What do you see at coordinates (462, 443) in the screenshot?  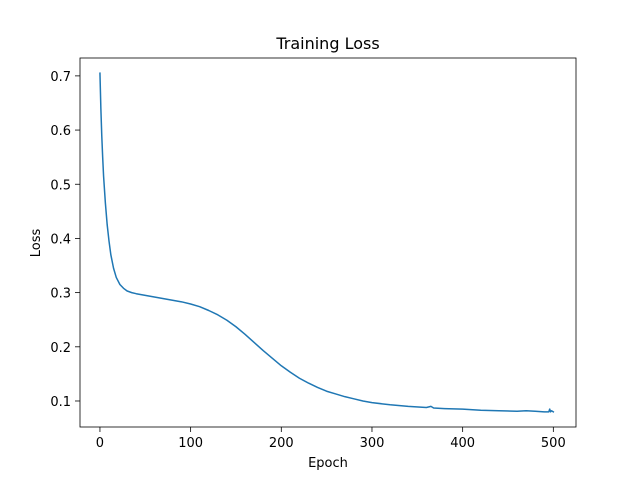 I see `x-tick-label: 400` at bounding box center [462, 443].